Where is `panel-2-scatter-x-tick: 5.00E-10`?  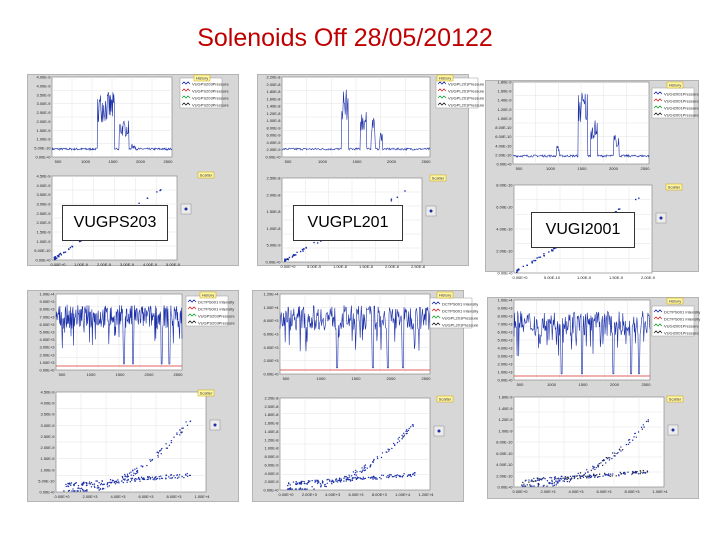
panel-2-scatter-x-tick: 5.00E-10 is located at coordinates (552, 277).